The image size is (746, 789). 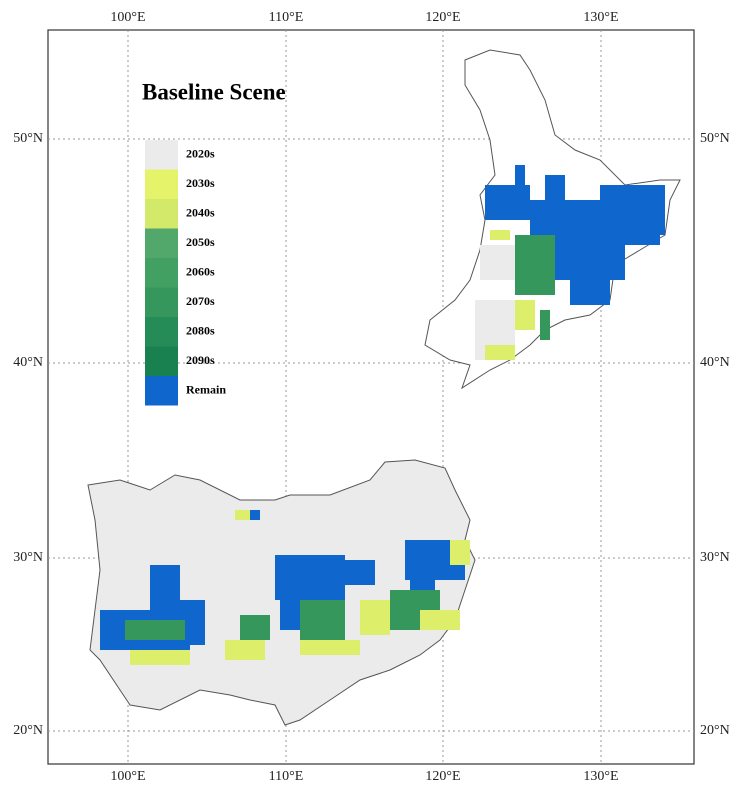 What do you see at coordinates (200, 183) in the screenshot?
I see `legend-label: 2030s` at bounding box center [200, 183].